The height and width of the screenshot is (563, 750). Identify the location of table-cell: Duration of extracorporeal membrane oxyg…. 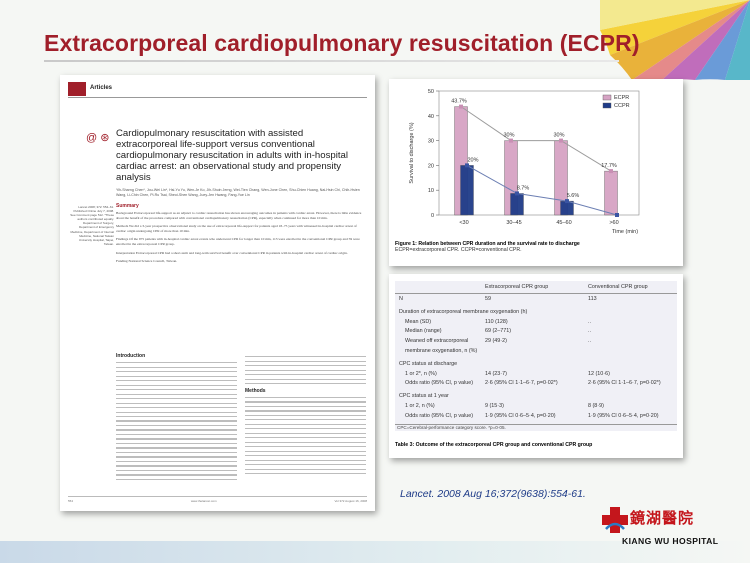
(463, 311).